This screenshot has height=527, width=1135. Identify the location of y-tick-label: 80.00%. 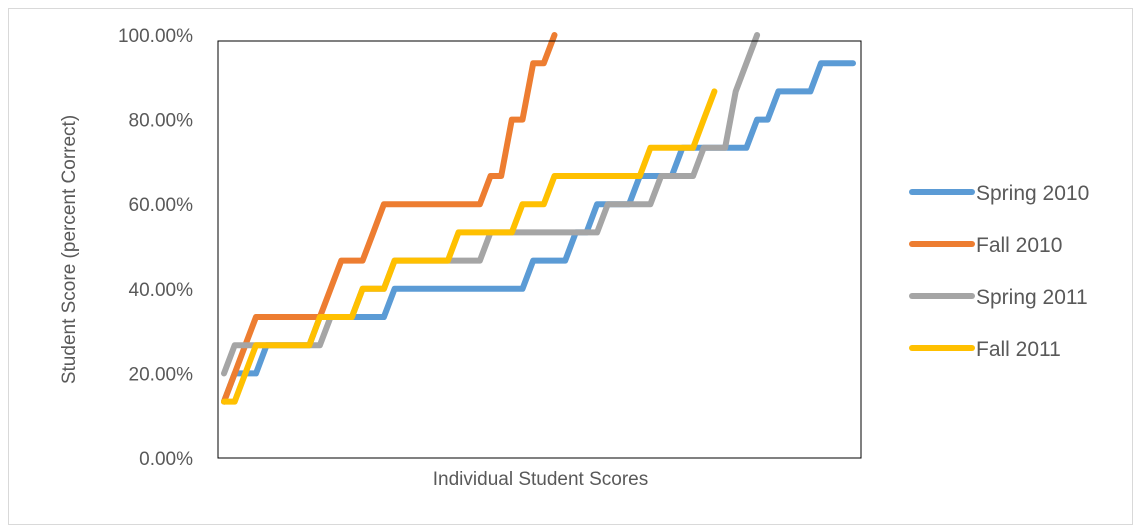
(161, 121).